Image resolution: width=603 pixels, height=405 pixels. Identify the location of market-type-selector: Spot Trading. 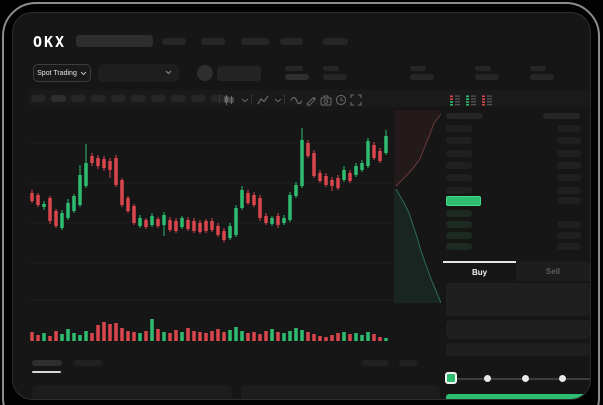
(62, 73).